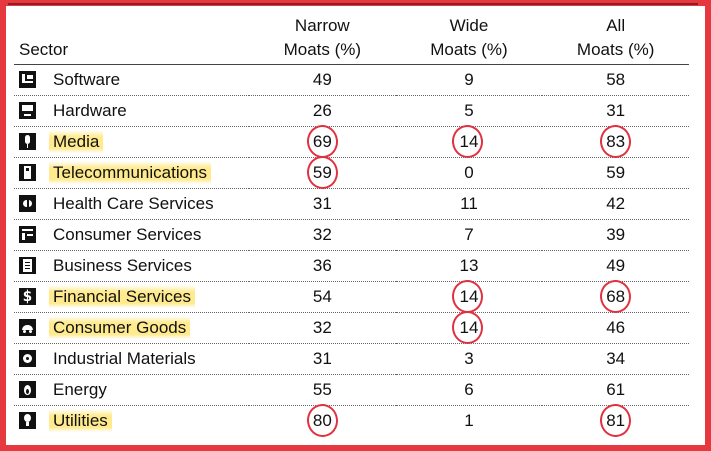 The width and height of the screenshot is (711, 451). I want to click on all-moats-value: 46, so click(616, 327).